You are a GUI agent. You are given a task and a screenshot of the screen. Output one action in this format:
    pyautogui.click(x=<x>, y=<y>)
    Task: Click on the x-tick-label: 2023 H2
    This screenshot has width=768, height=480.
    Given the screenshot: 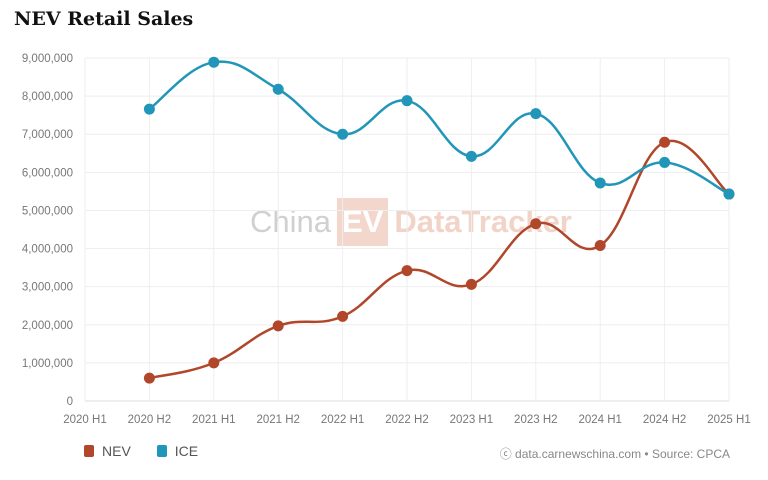 What is the action you would take?
    pyautogui.click(x=535, y=420)
    